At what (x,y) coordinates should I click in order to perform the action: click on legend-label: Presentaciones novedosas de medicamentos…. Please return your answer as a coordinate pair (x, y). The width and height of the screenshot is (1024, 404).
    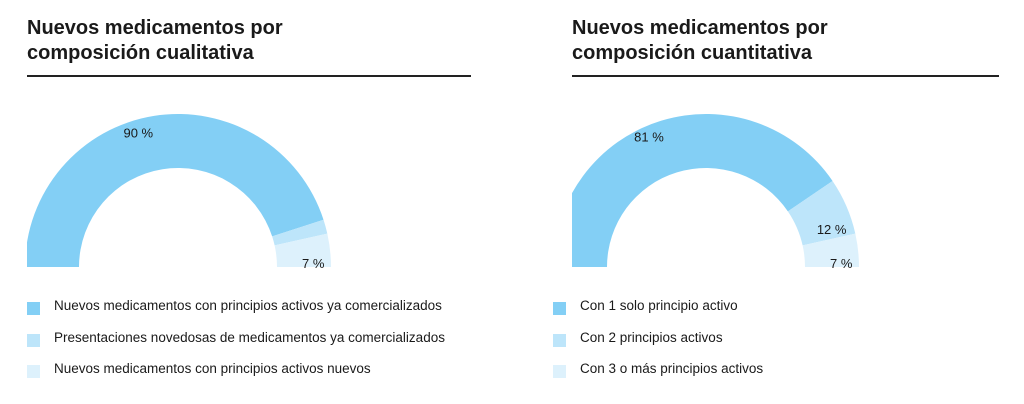
    Looking at the image, I should click on (249, 337).